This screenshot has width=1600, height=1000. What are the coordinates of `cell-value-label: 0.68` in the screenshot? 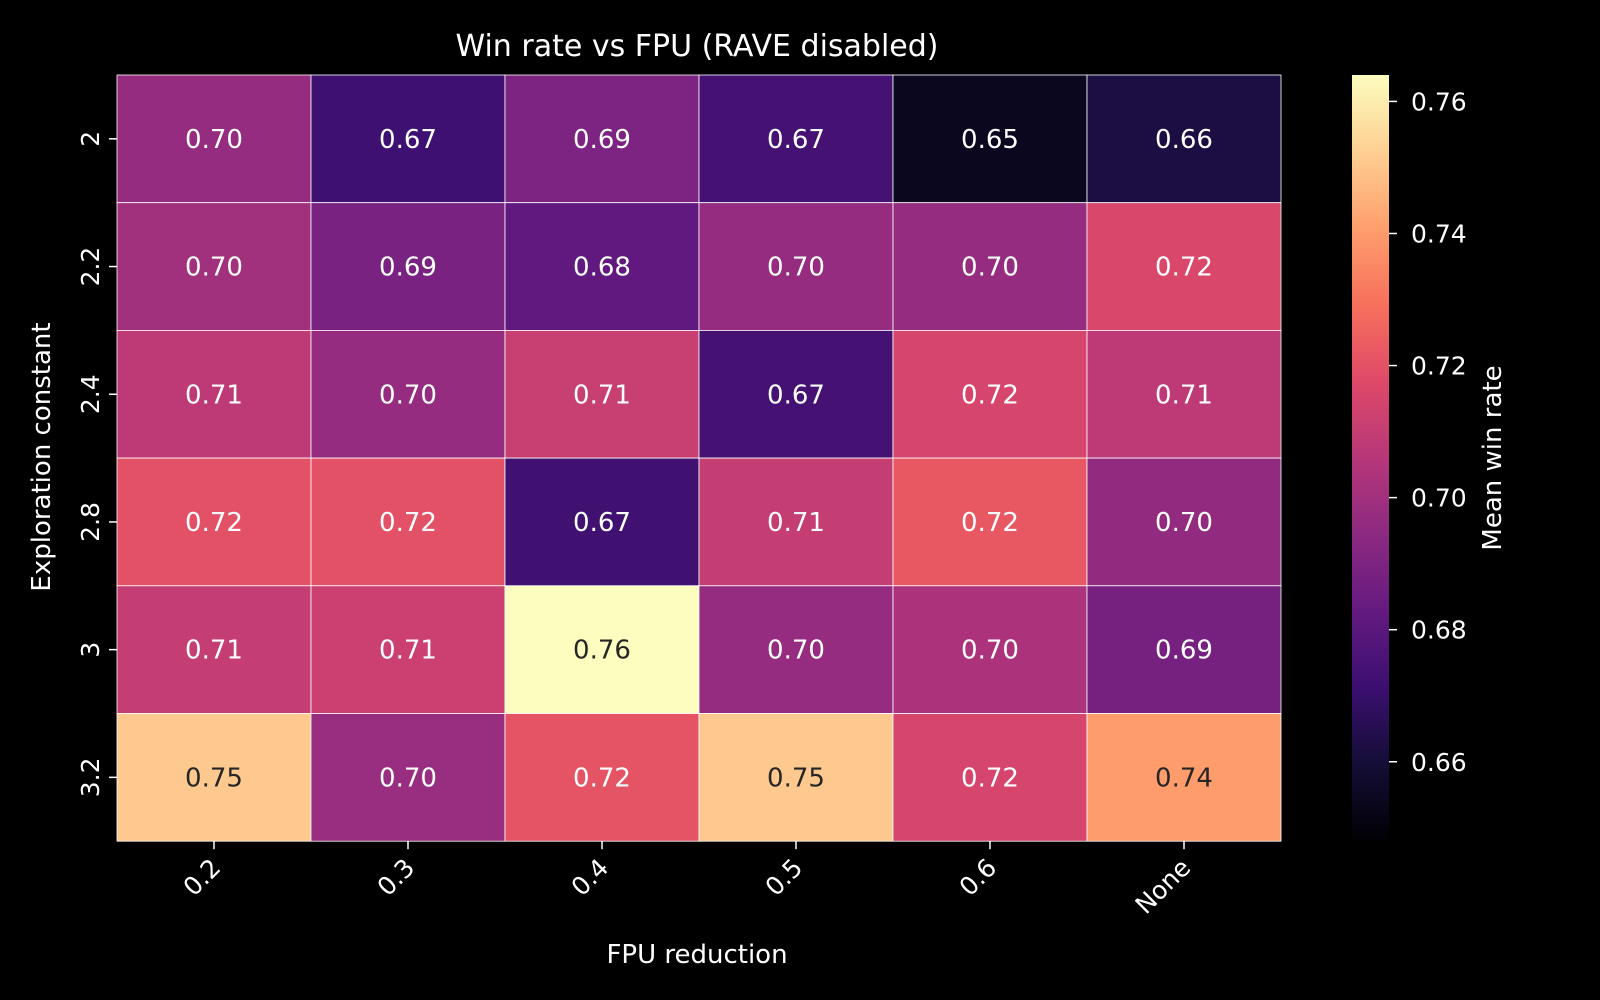 It's located at (602, 268).